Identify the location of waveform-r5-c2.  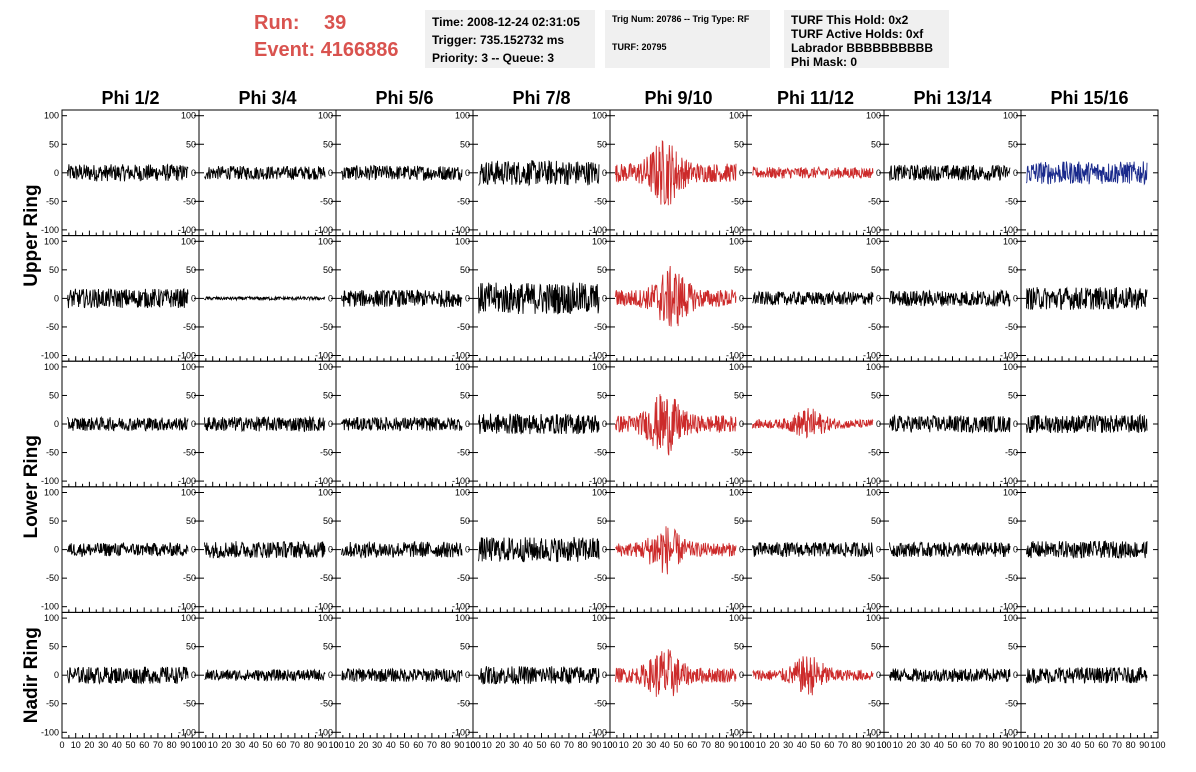
(265, 675).